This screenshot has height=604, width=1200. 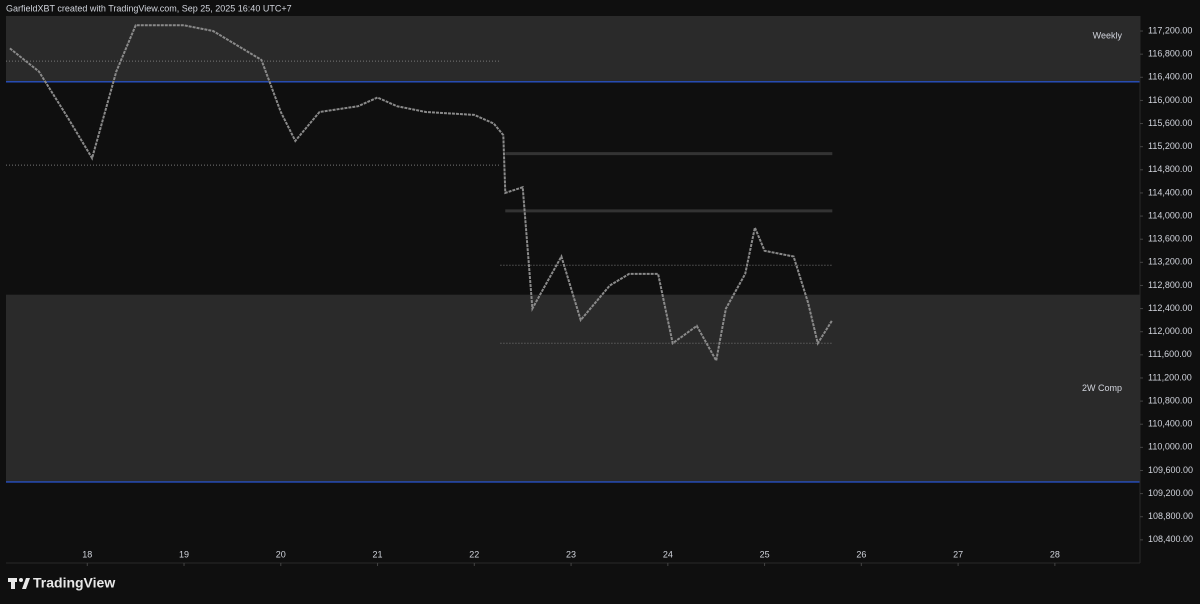 I want to click on y-tick-label: 116,800.00, so click(x=1170, y=54).